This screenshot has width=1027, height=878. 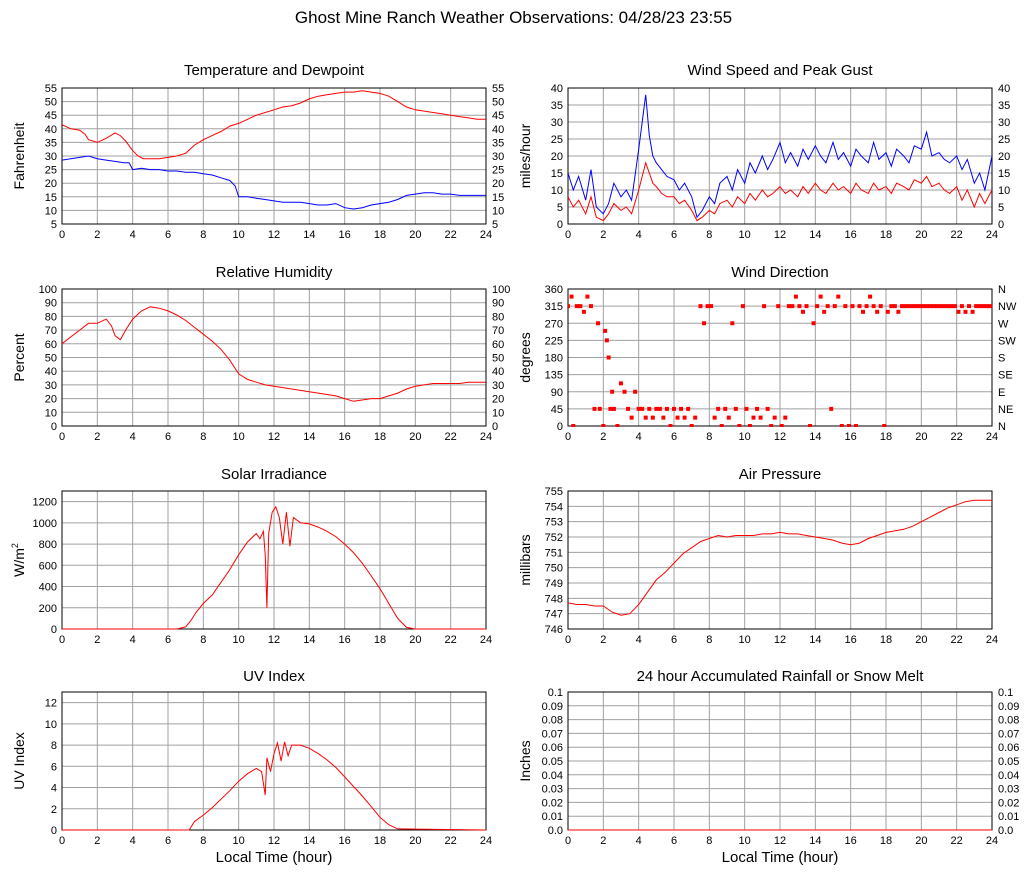 What do you see at coordinates (498, 130) in the screenshot?
I see `y-right-tick-label: 40` at bounding box center [498, 130].